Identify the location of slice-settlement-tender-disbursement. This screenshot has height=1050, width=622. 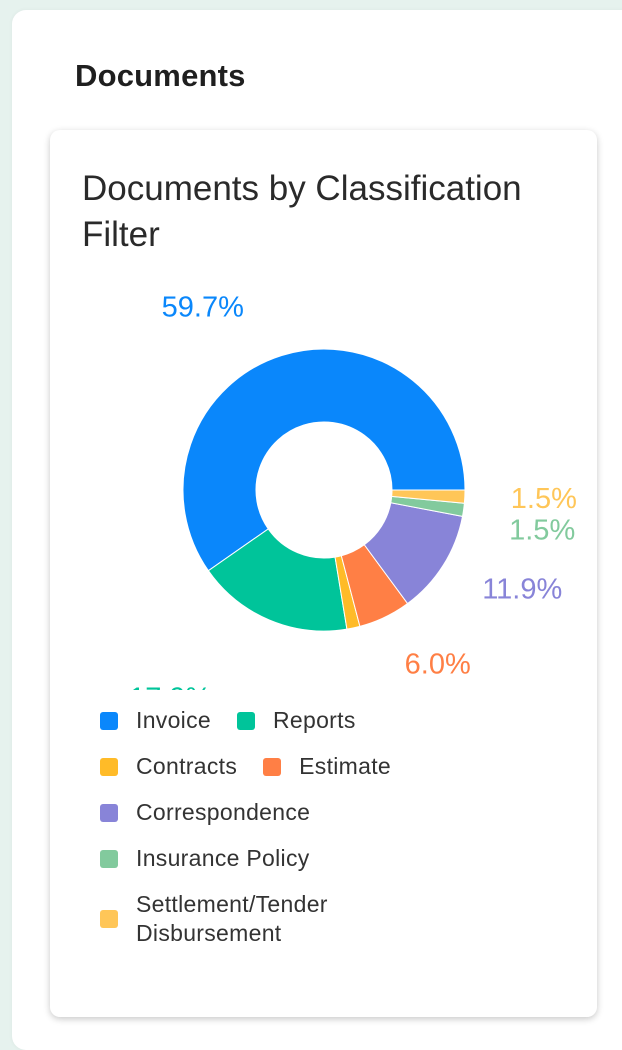
(428, 496).